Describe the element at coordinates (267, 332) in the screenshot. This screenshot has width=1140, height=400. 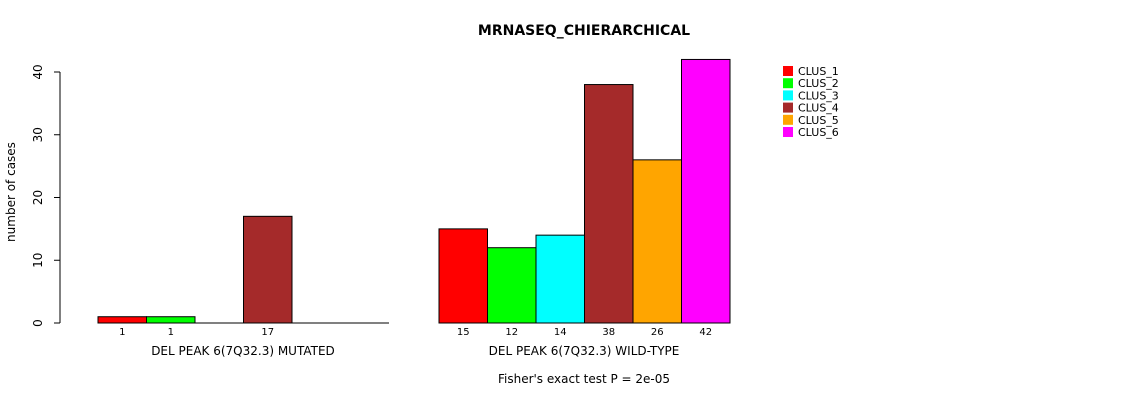
I see `count-label-group1-clus-4: 17` at that location.